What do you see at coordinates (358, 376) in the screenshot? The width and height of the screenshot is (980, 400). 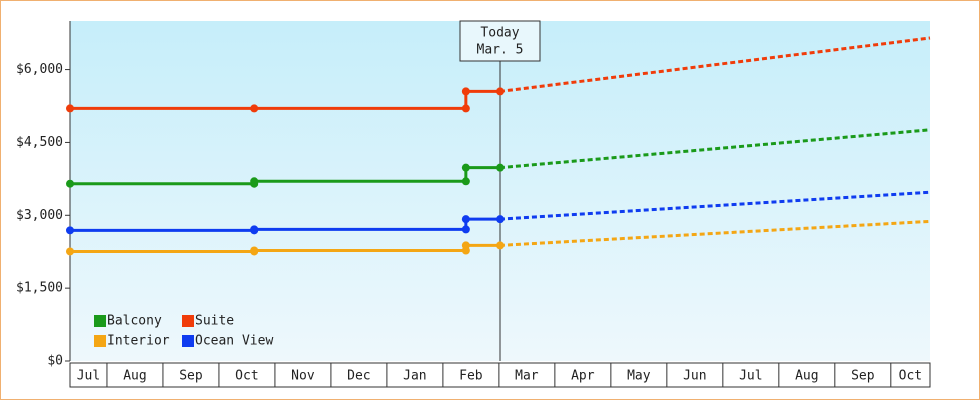 I see `x-tick-label: Dec` at bounding box center [358, 376].